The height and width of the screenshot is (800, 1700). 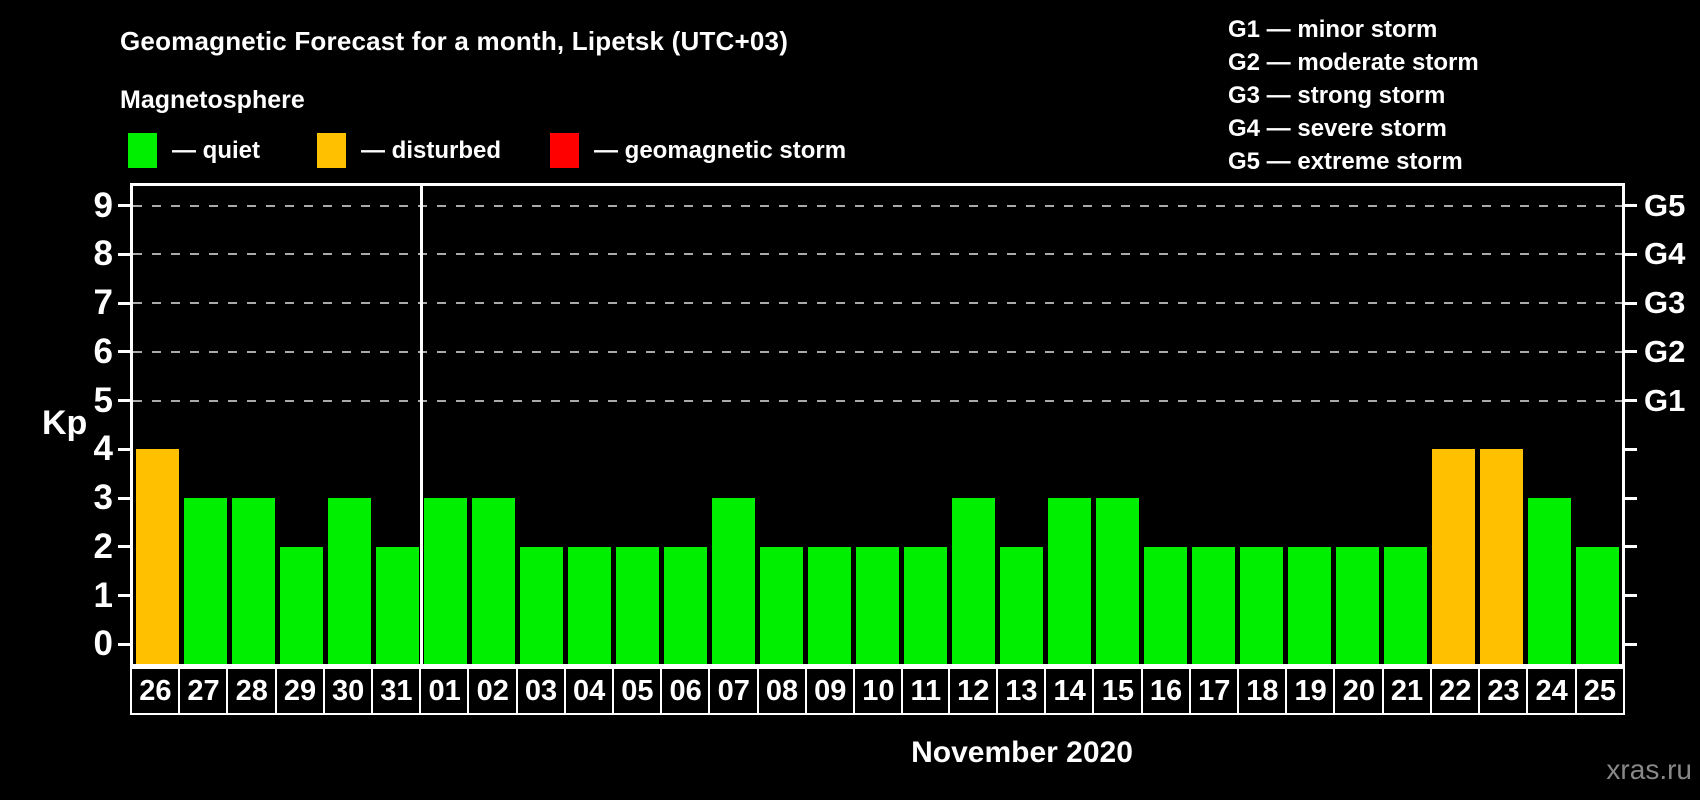 I want to click on chart-subtitle: Magnetosphere, so click(x=212, y=100).